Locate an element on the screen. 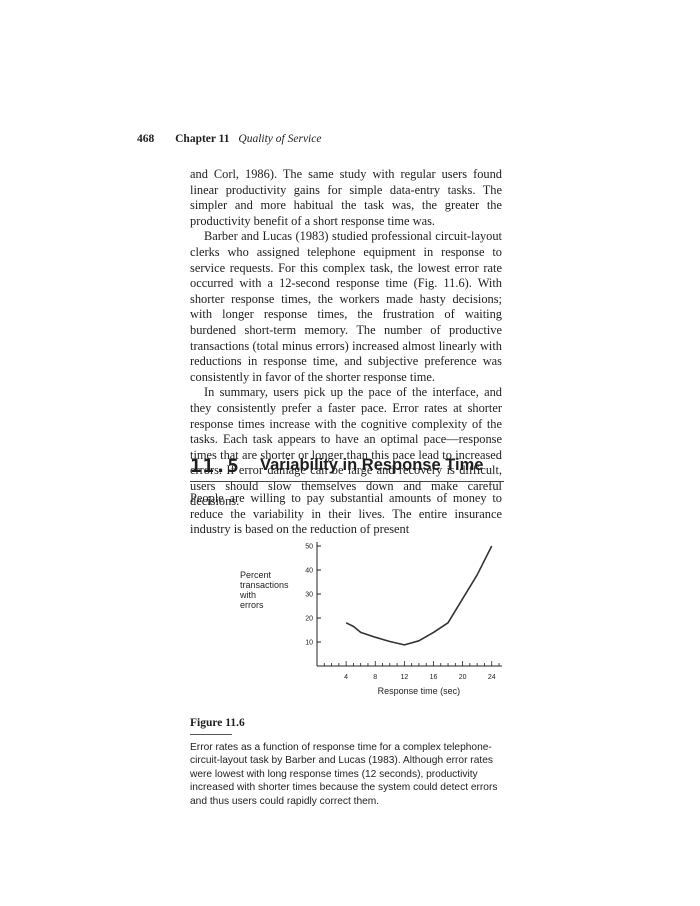 This screenshot has height=906, width=700. figure-label-rule is located at coordinates (211, 734).